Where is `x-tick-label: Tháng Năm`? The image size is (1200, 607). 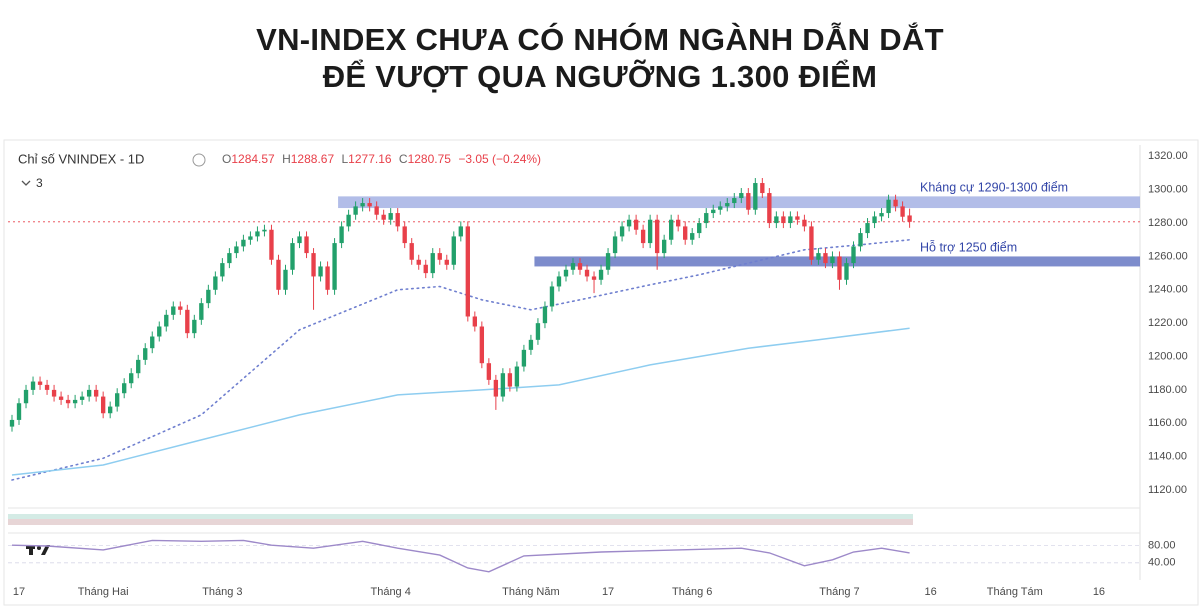 x-tick-label: Tháng Năm is located at coordinates (530, 592).